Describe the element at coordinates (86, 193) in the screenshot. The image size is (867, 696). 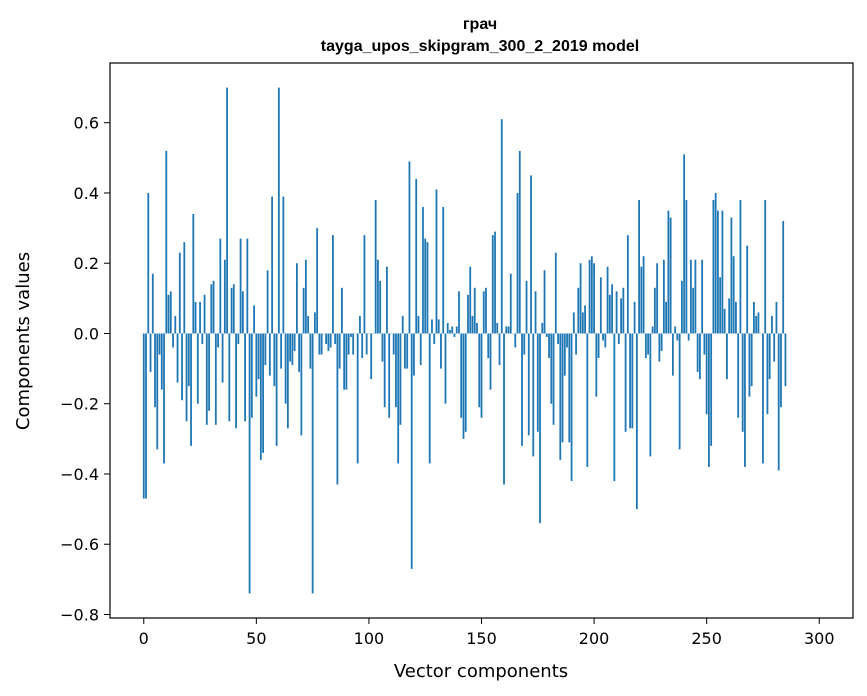
I see `y-tick-label: 0.4` at that location.